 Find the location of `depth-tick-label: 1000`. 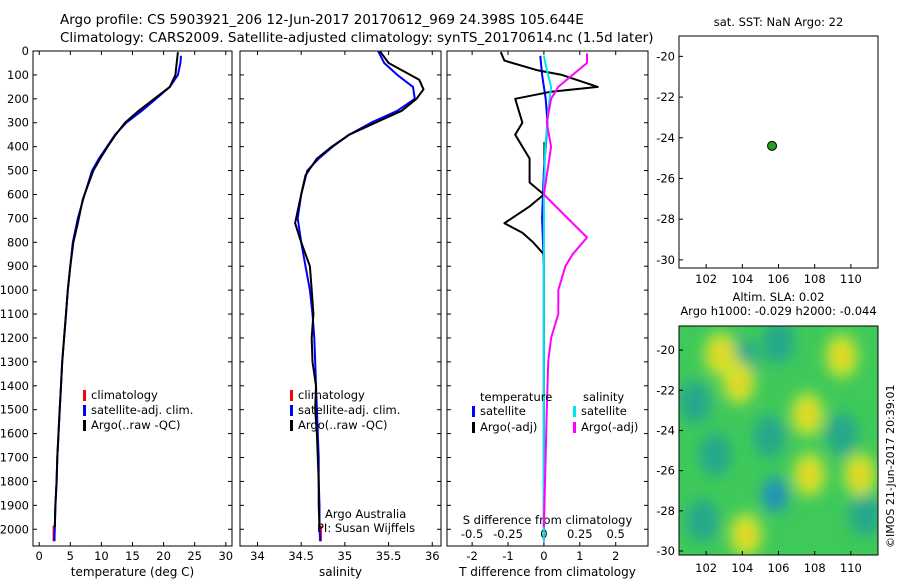

depth-tick-label: 1000 is located at coordinates (14, 290).